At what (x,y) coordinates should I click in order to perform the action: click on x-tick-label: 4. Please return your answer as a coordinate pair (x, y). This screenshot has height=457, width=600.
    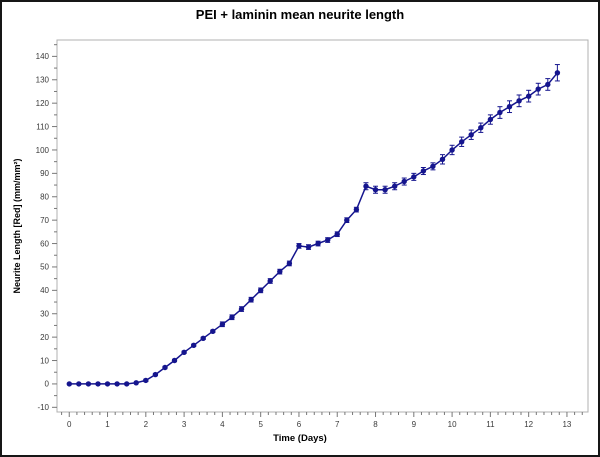
    Looking at the image, I should click on (222, 424).